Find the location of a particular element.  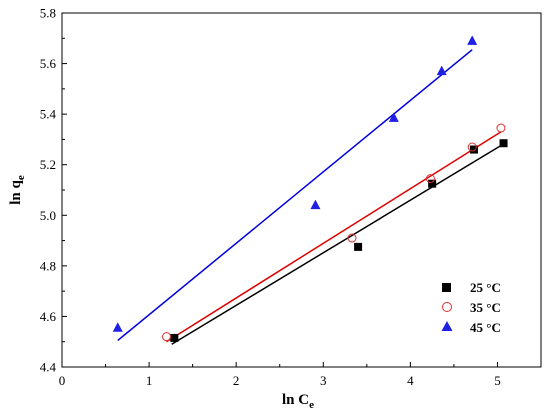

x-tick-label: 5 is located at coordinates (497, 380).